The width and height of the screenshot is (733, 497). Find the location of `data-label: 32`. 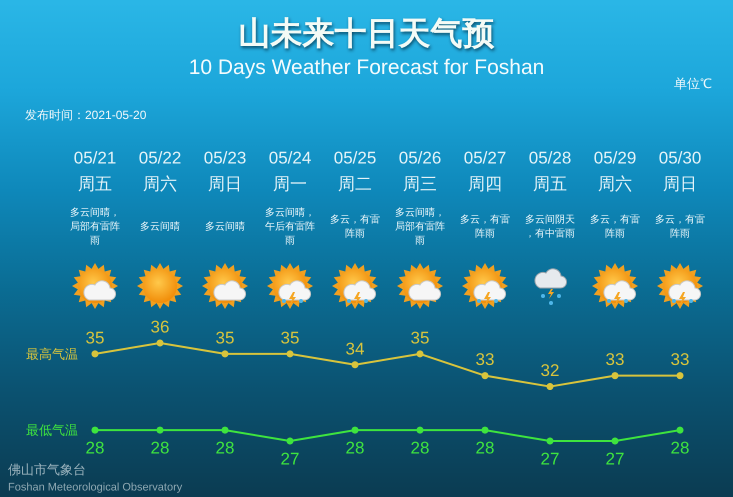

data-label: 32 is located at coordinates (550, 370).